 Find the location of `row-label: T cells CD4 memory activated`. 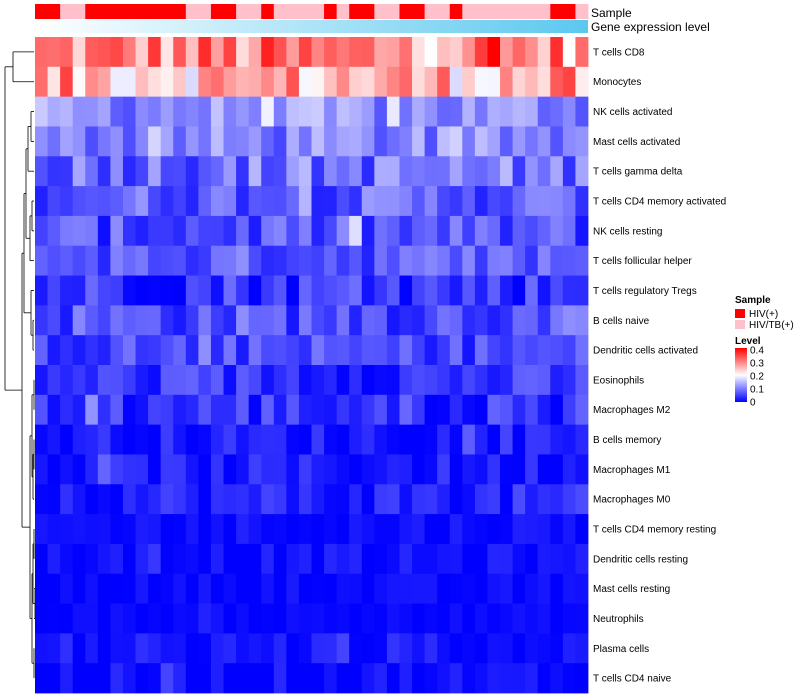

row-label: T cells CD4 memory activated is located at coordinates (659, 202).